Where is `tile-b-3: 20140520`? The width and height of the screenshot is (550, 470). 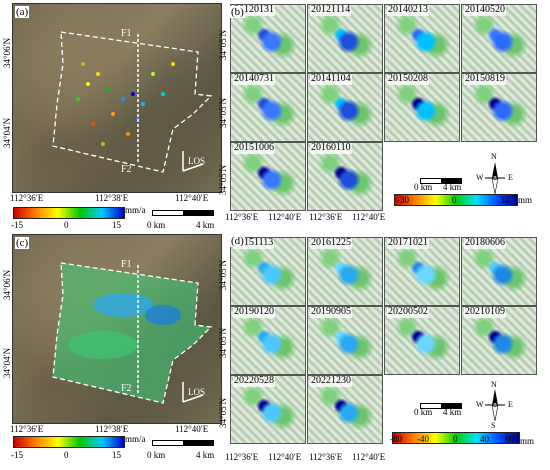
tile-b-3: 20140520 is located at coordinates (499, 38).